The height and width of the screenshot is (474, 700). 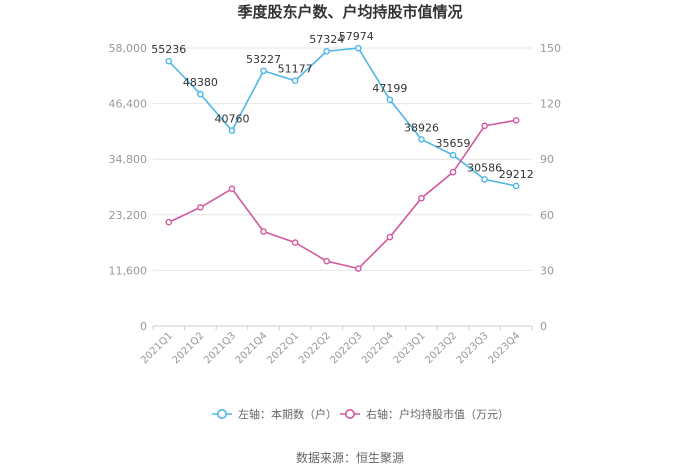 I want to click on x-tick-label: 2023Q1, so click(x=410, y=348).